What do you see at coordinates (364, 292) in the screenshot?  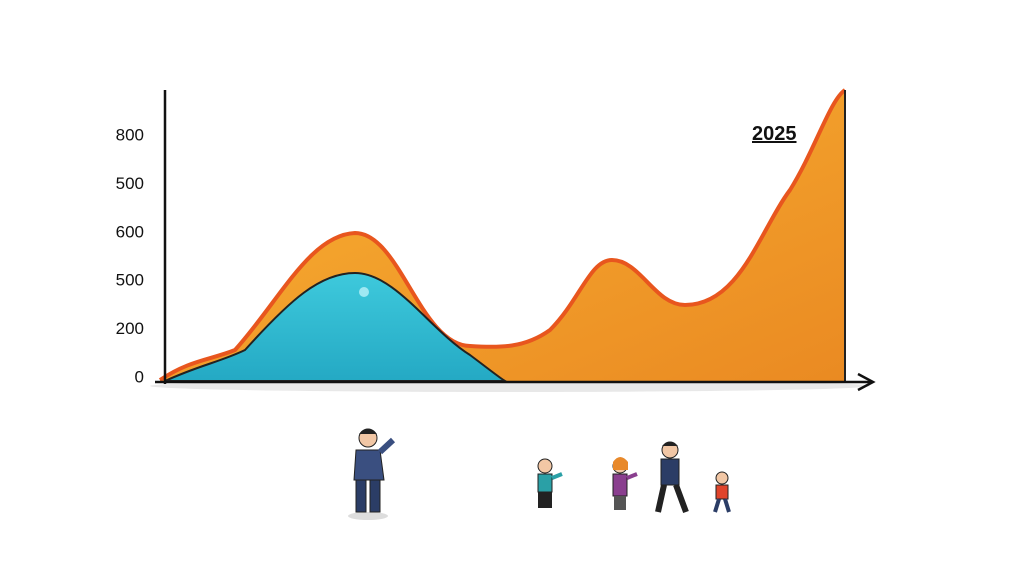 I see `highlight` at bounding box center [364, 292].